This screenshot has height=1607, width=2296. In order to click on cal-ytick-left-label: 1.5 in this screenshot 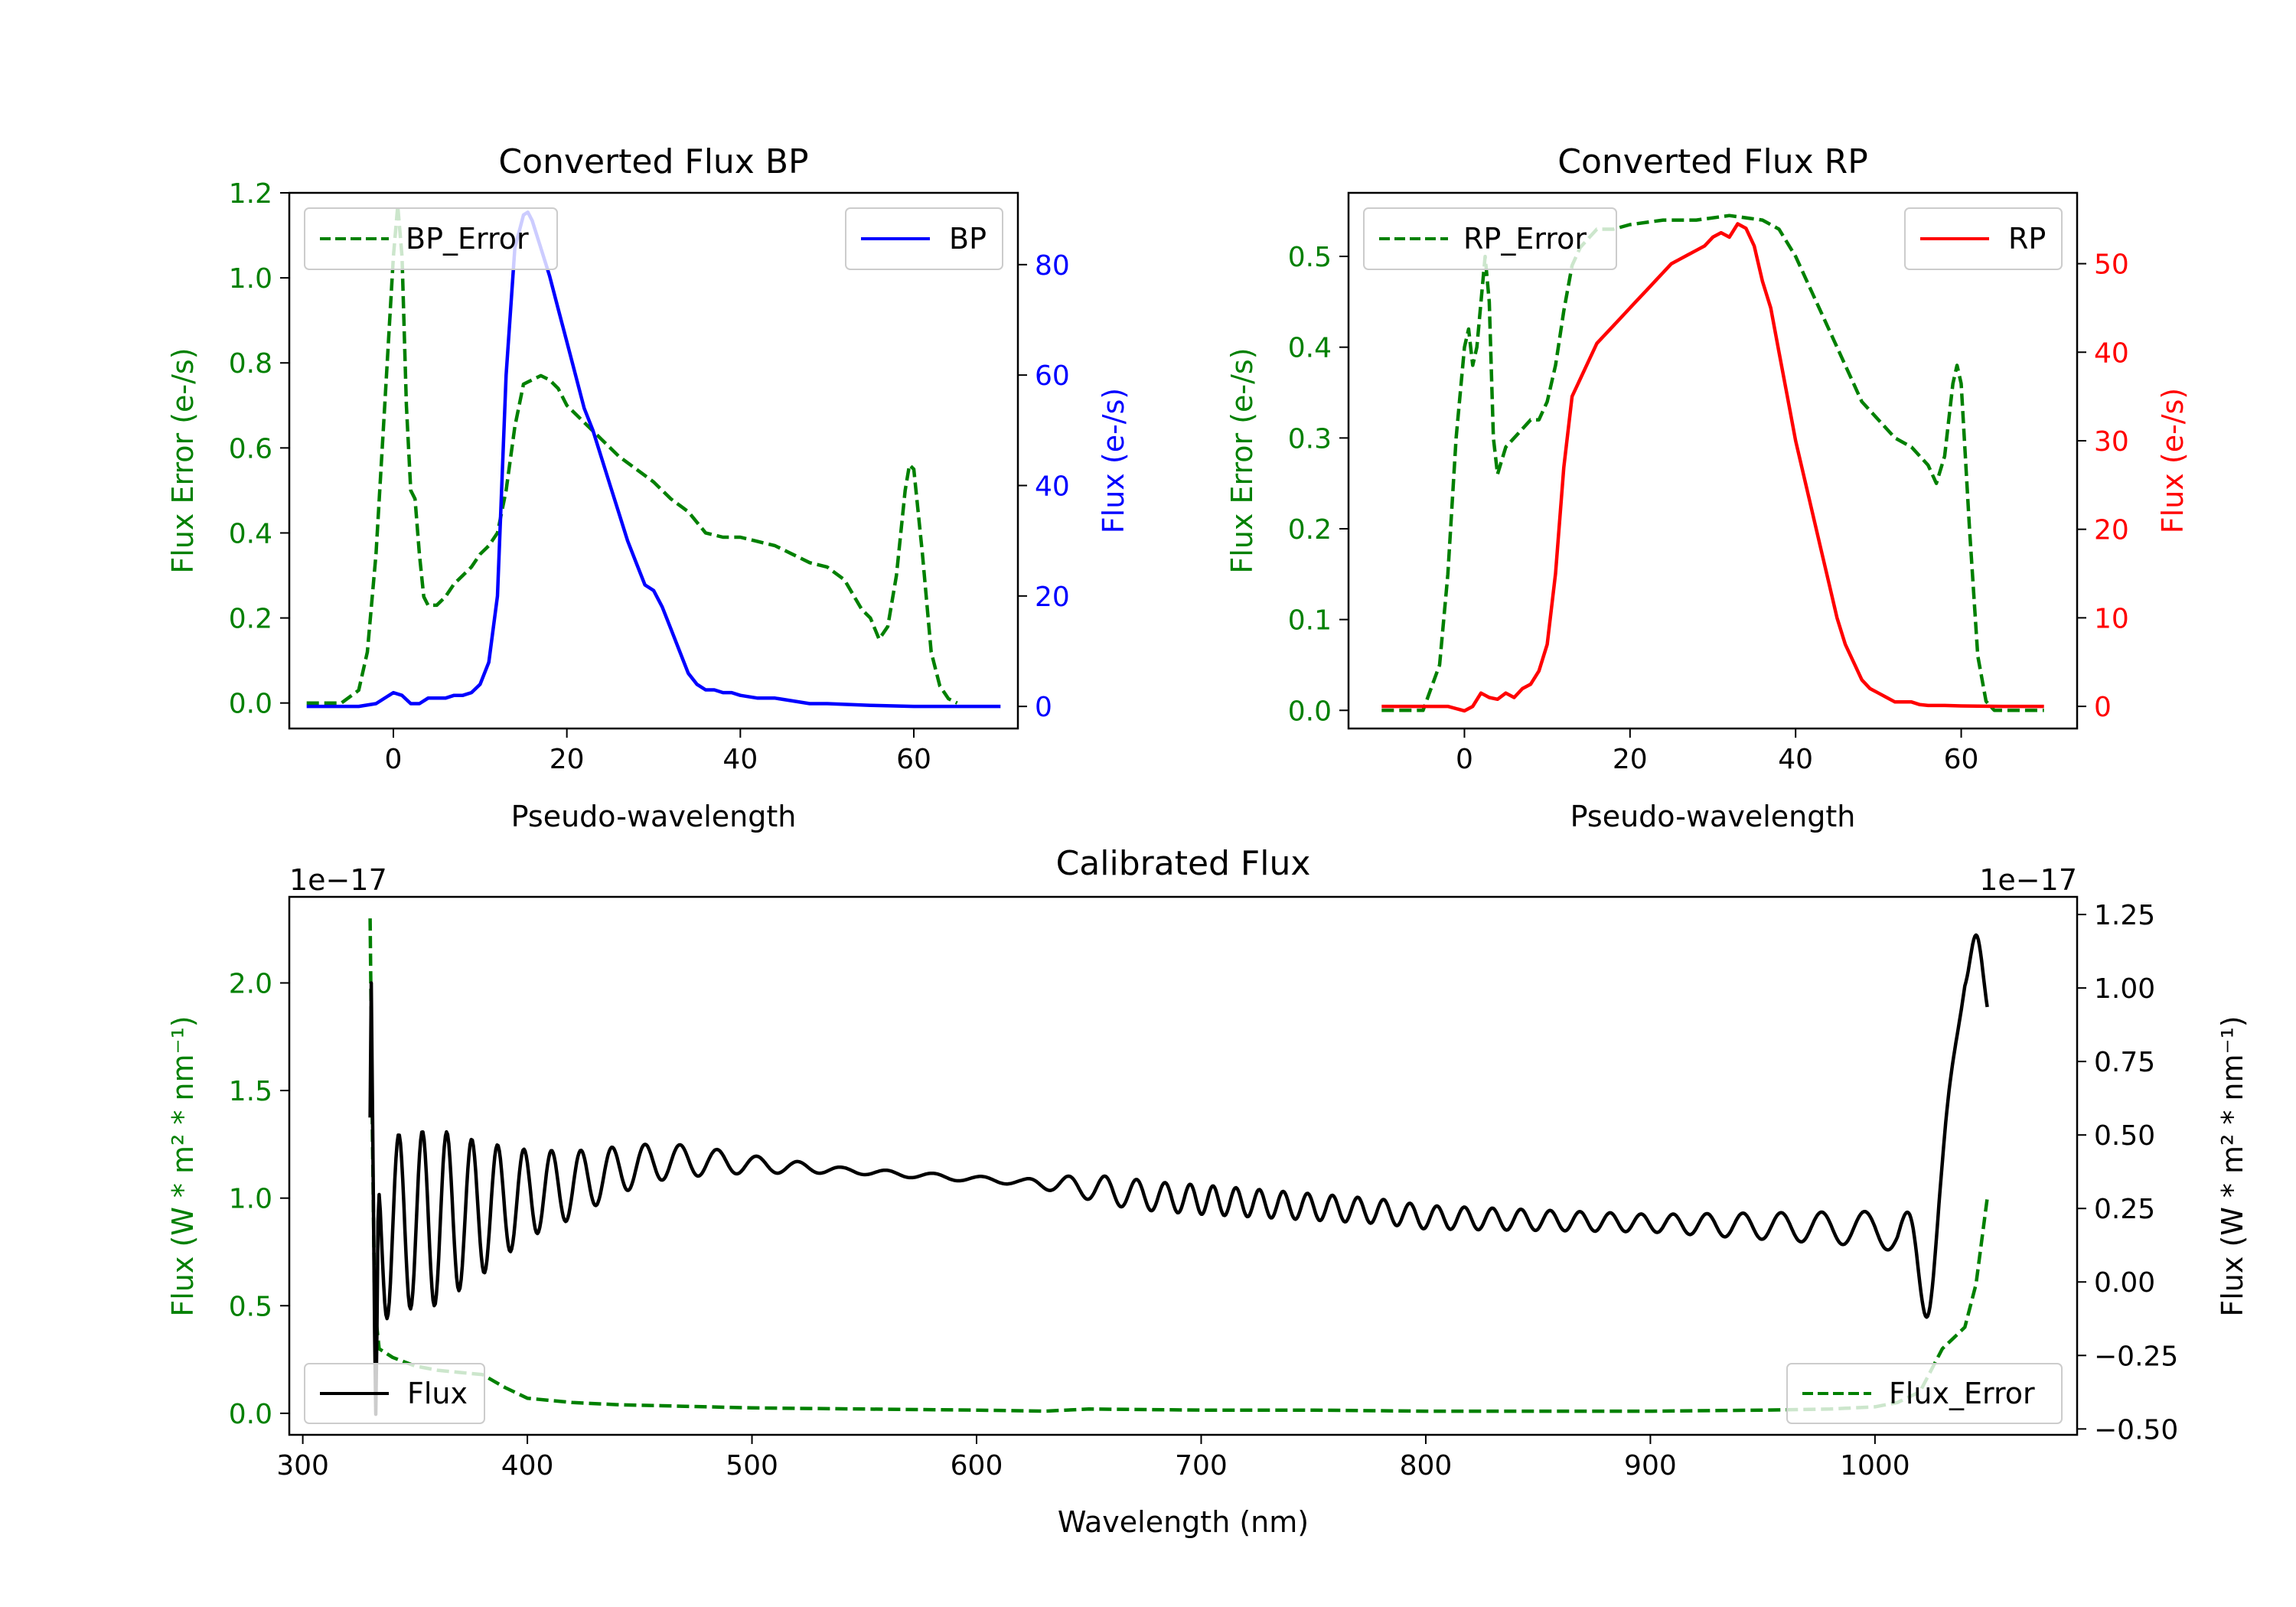, I will do `click(250, 1091)`.